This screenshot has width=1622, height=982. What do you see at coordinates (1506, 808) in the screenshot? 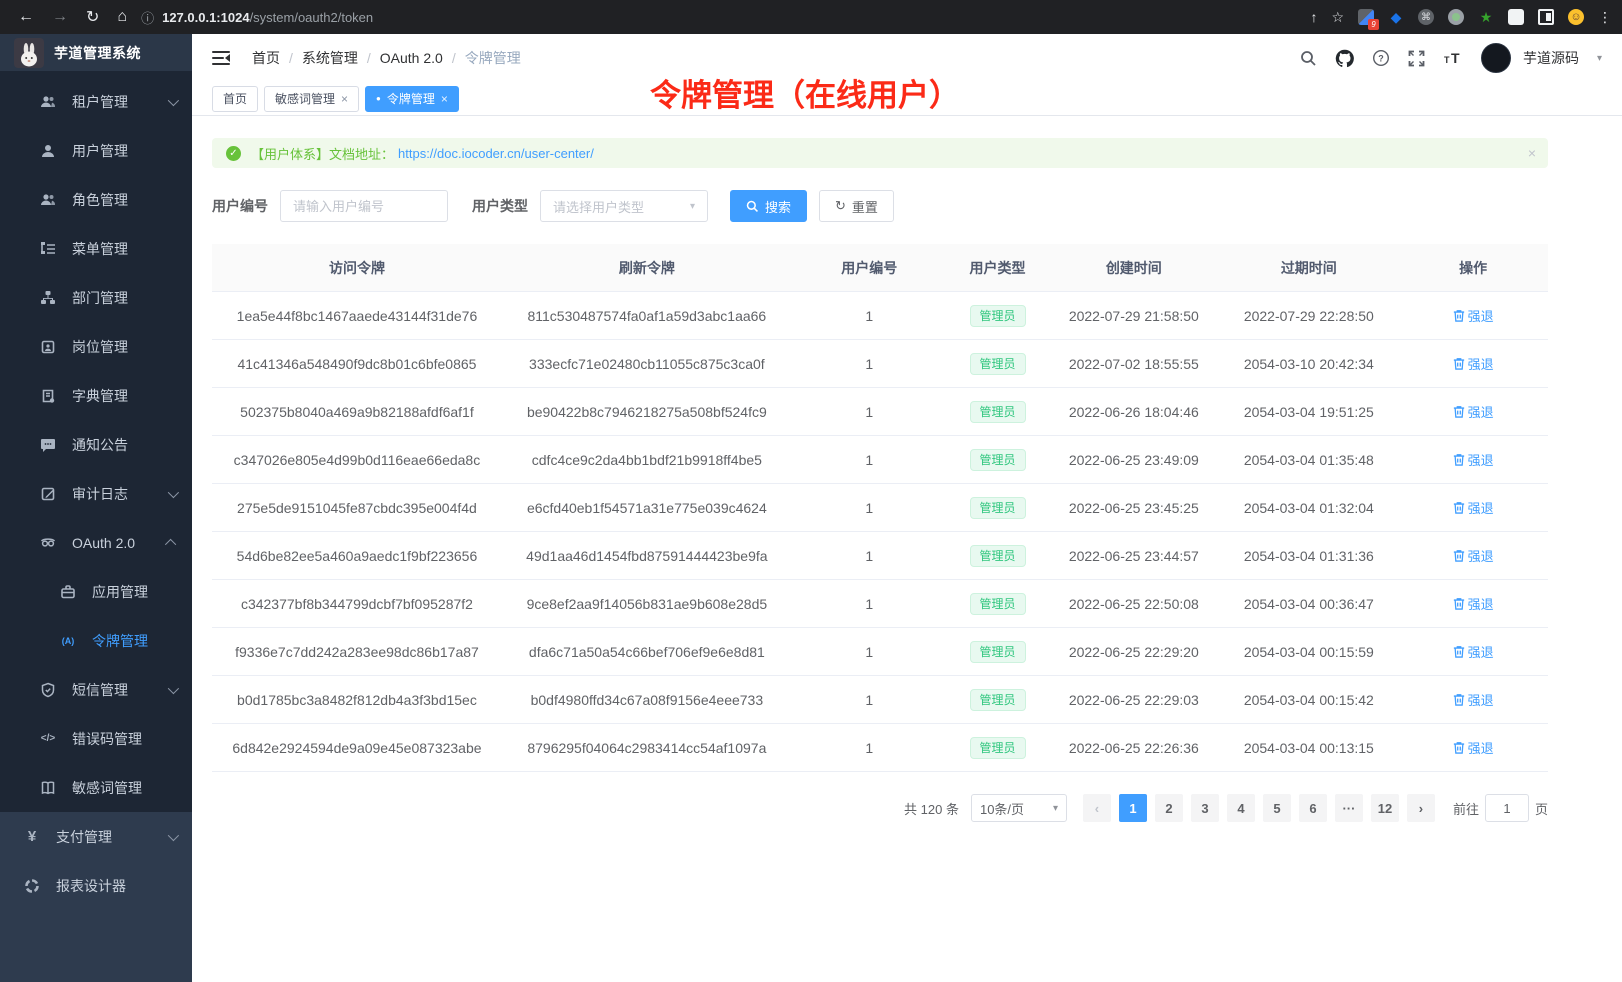
I see `goto-page-input` at bounding box center [1506, 808].